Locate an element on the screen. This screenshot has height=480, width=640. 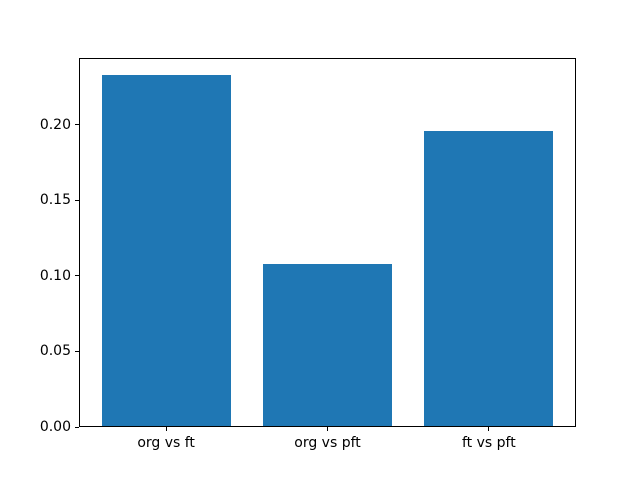
bar-org-vs-pft is located at coordinates (327, 344).